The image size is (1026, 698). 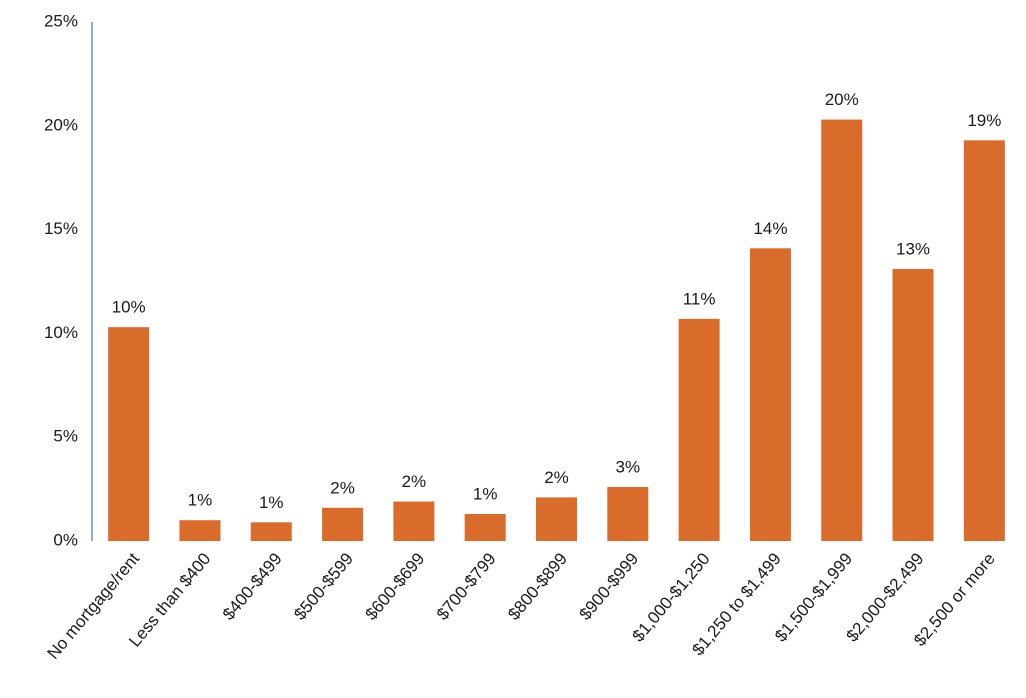 I want to click on data-label: 10%, so click(x=129, y=307).